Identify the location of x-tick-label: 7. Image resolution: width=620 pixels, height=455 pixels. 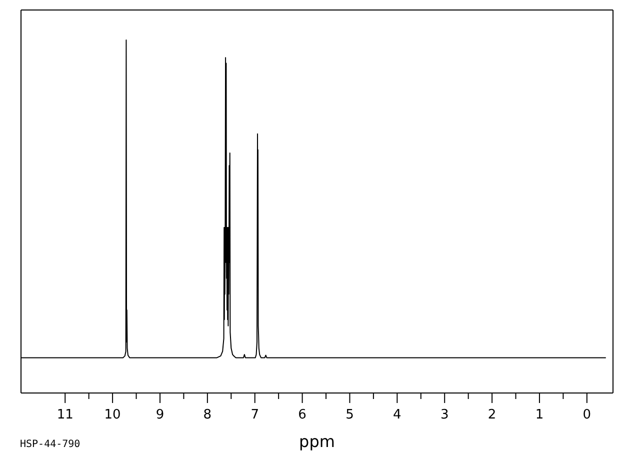
(254, 415).